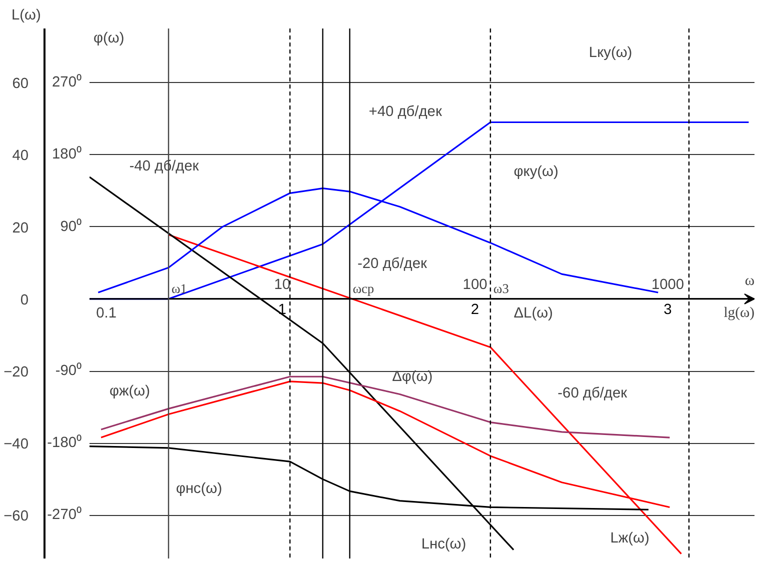 This screenshot has height=562, width=766. What do you see at coordinates (24, 300) in the screenshot?
I see `y-tick-label: 0` at bounding box center [24, 300].